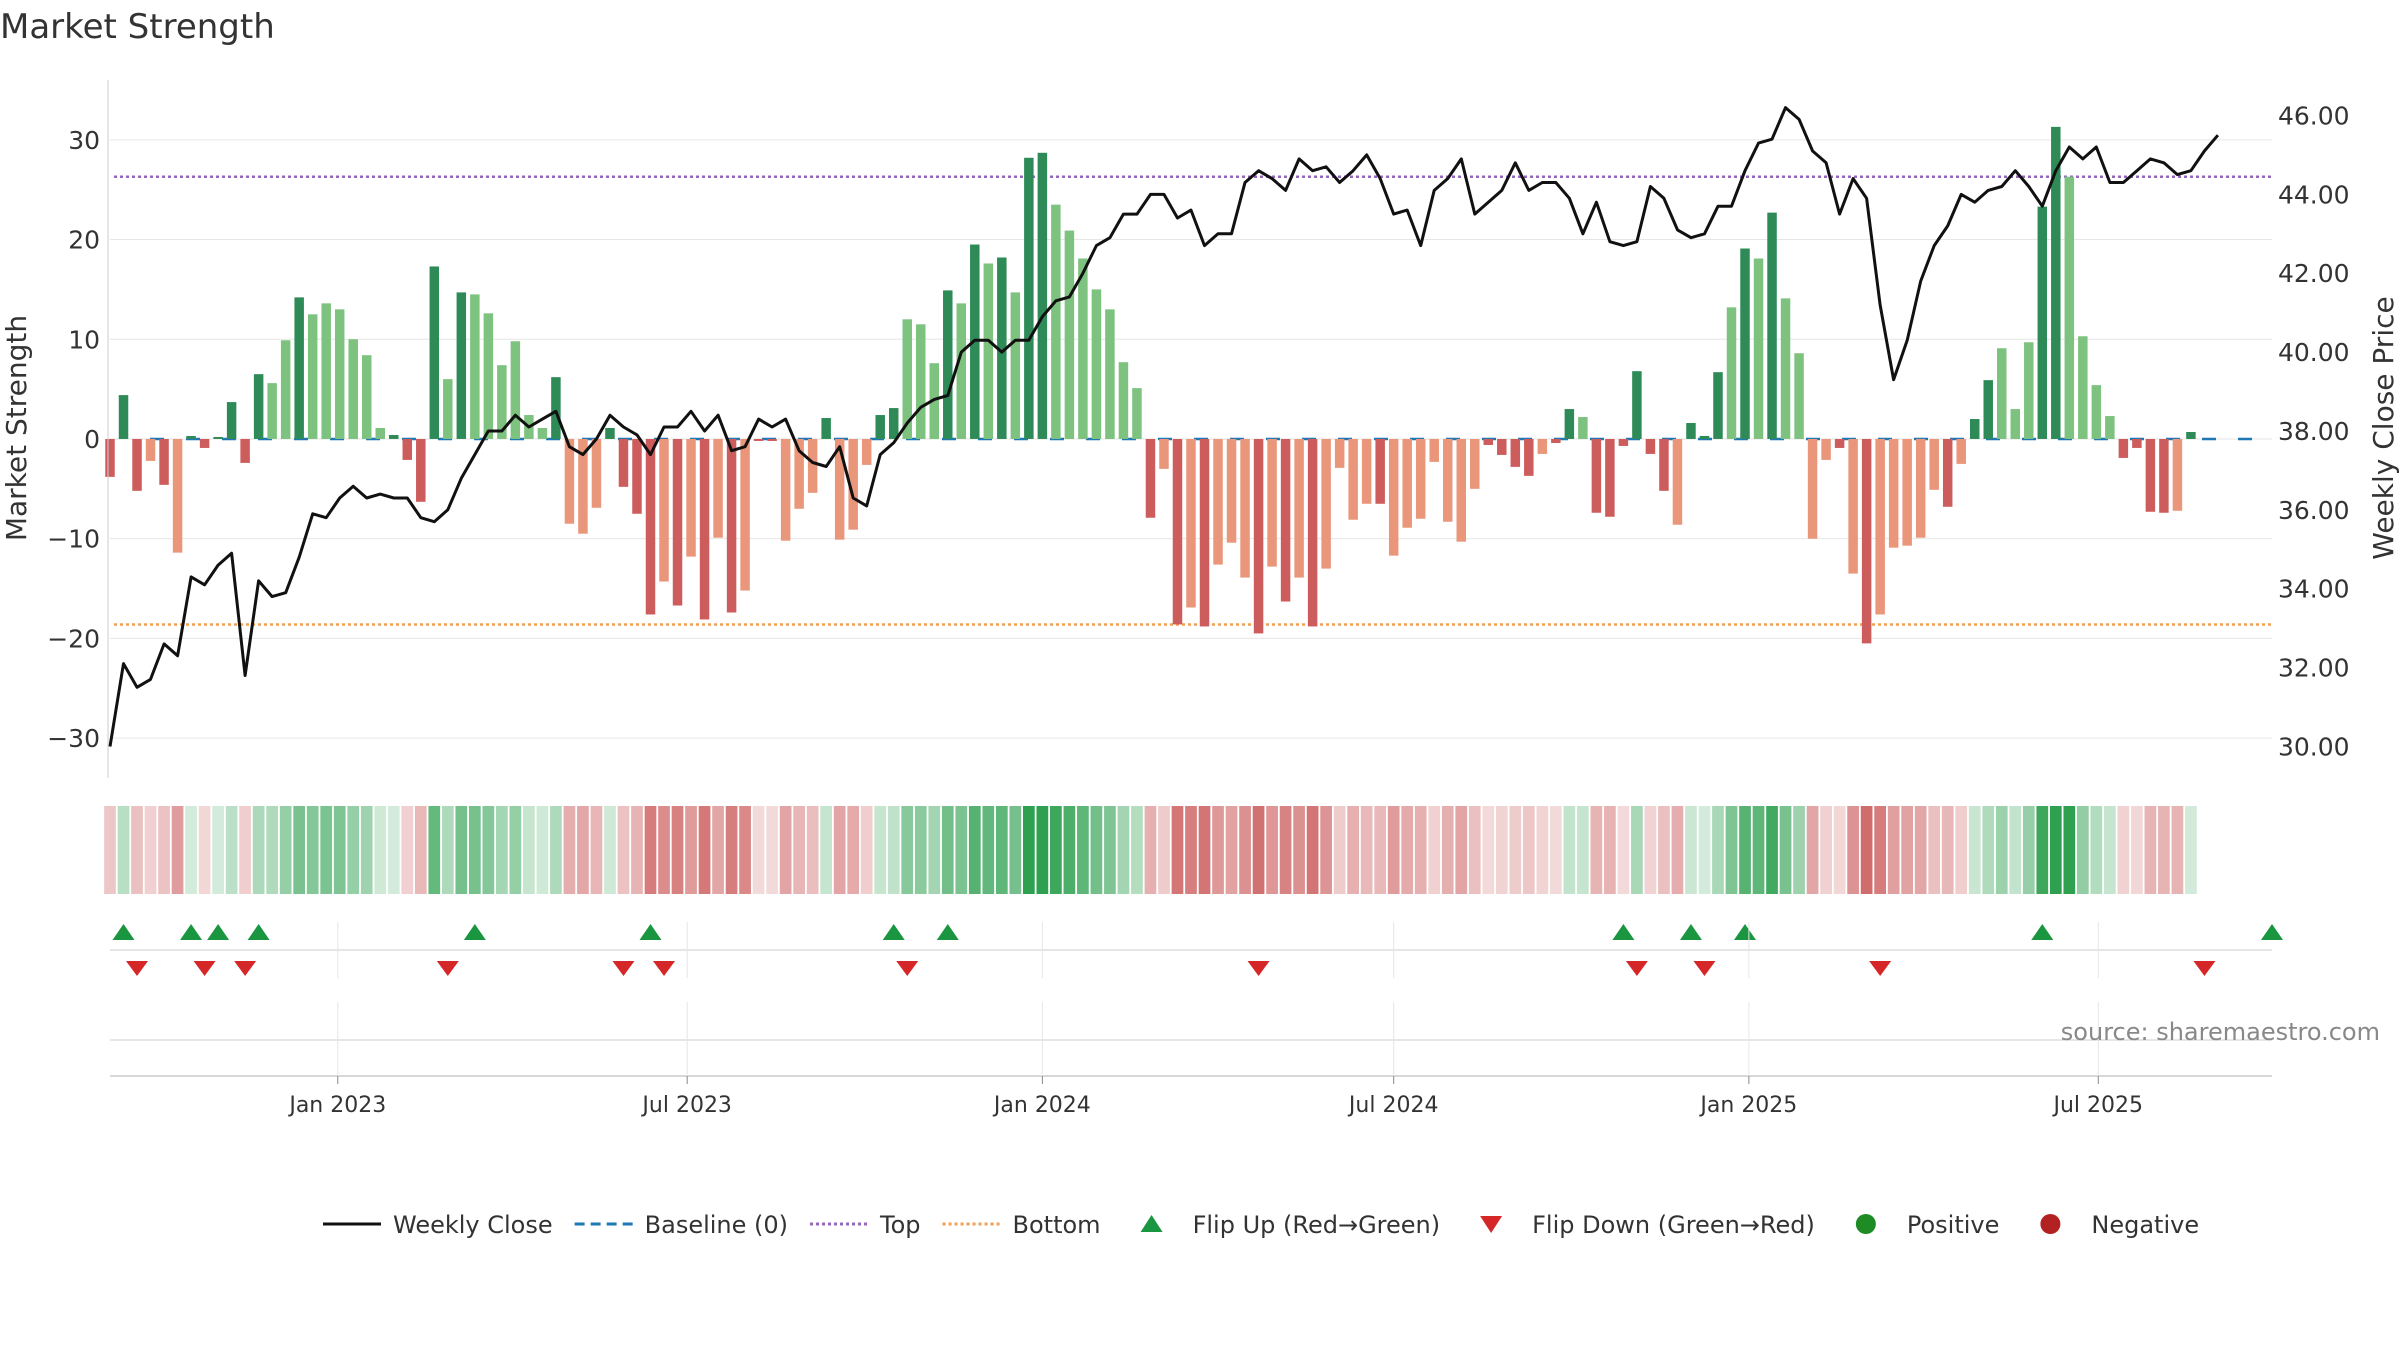  What do you see at coordinates (2220, 1032) in the screenshot?
I see `source-note: source: sharemaestro.com` at bounding box center [2220, 1032].